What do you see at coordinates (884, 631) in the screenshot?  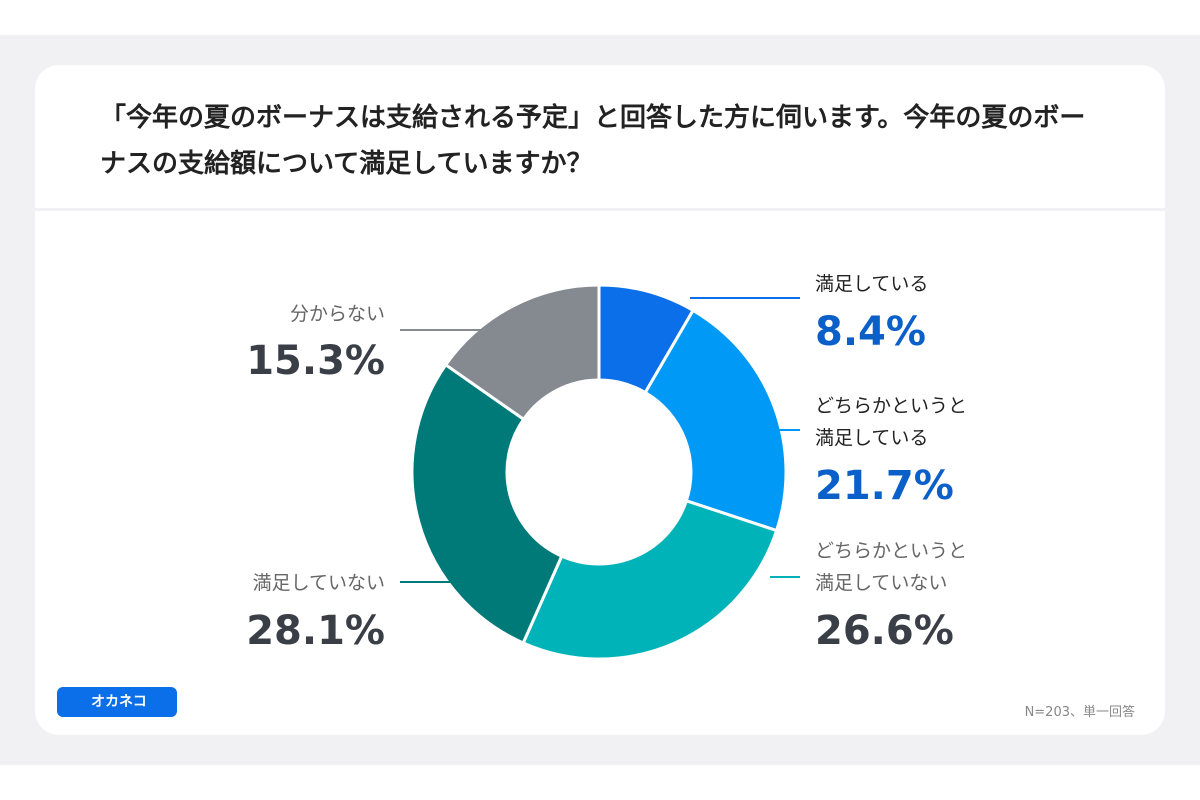 I see `value-label: 26.6%` at bounding box center [884, 631].